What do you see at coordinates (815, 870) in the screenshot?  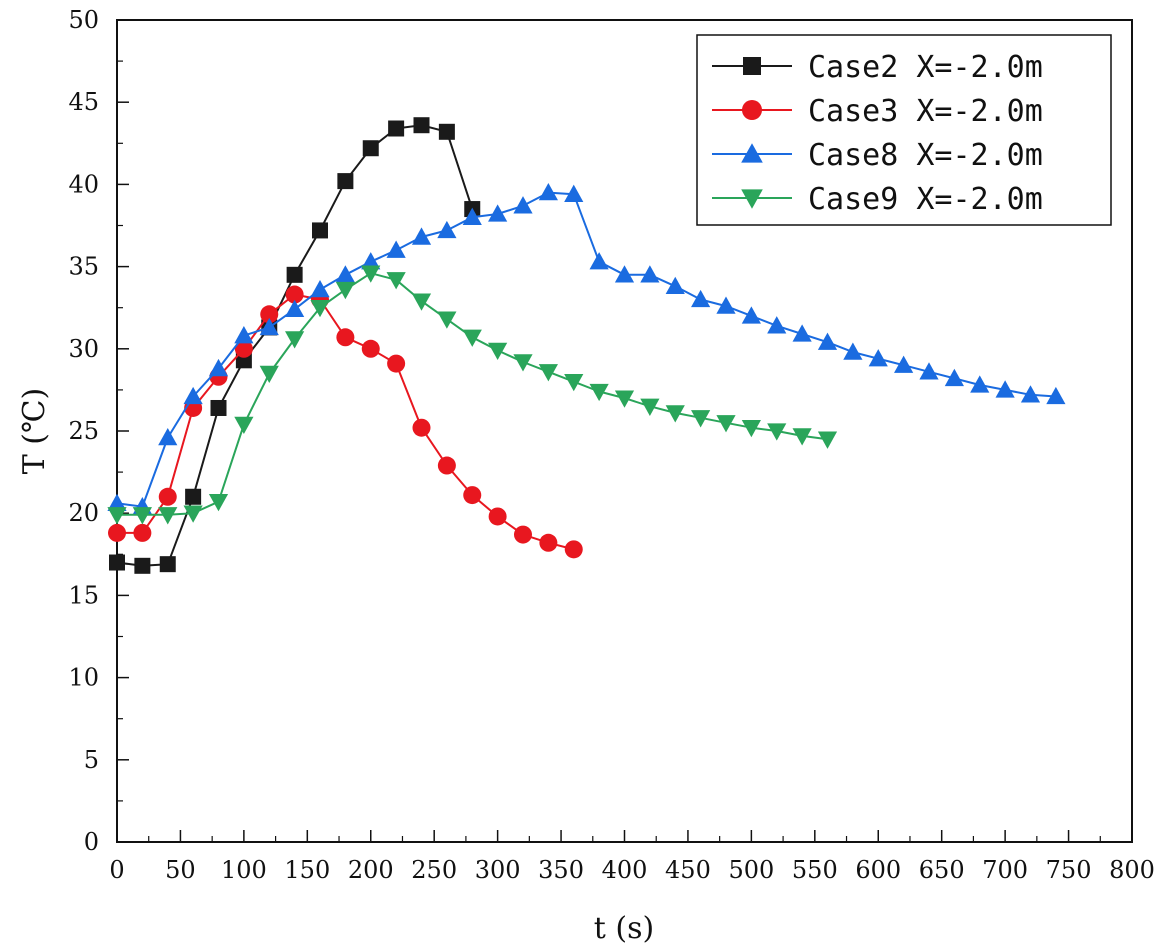 I see `x-tick-label: 550` at bounding box center [815, 870].